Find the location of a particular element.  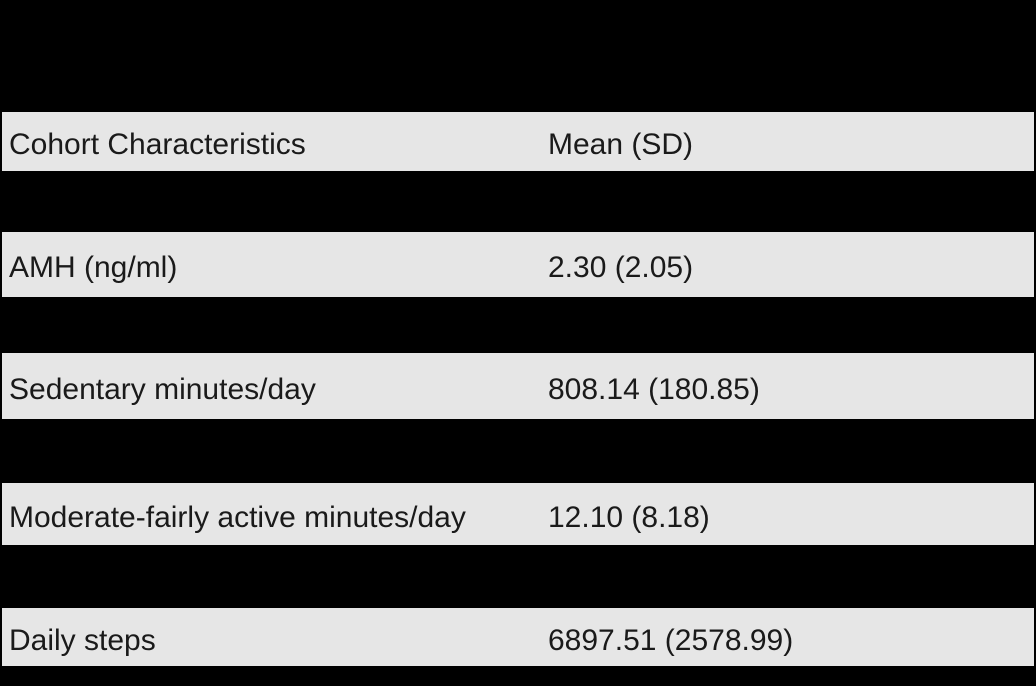

row-label-cell: Sedentary minutes/day is located at coordinates (162, 389).